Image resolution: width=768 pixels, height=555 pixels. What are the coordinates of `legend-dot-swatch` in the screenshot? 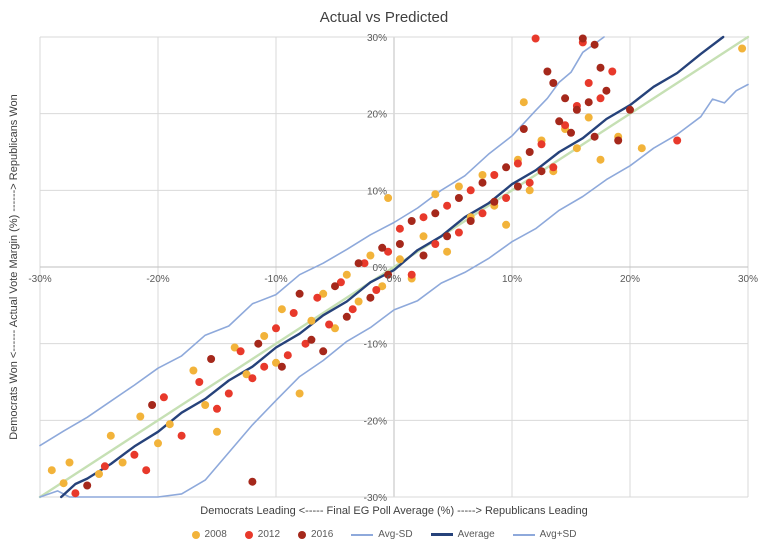 It's located at (248, 534).